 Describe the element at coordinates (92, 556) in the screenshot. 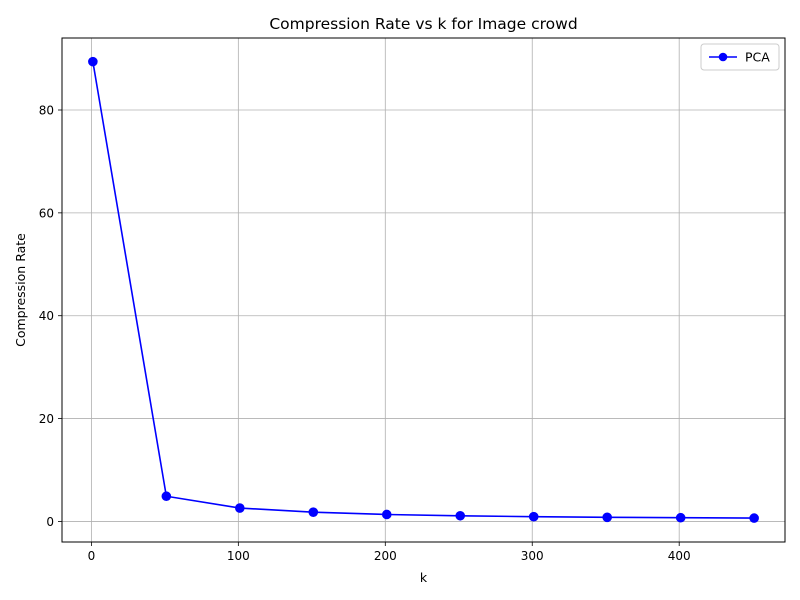

I see `x-tick-label: 0` at that location.